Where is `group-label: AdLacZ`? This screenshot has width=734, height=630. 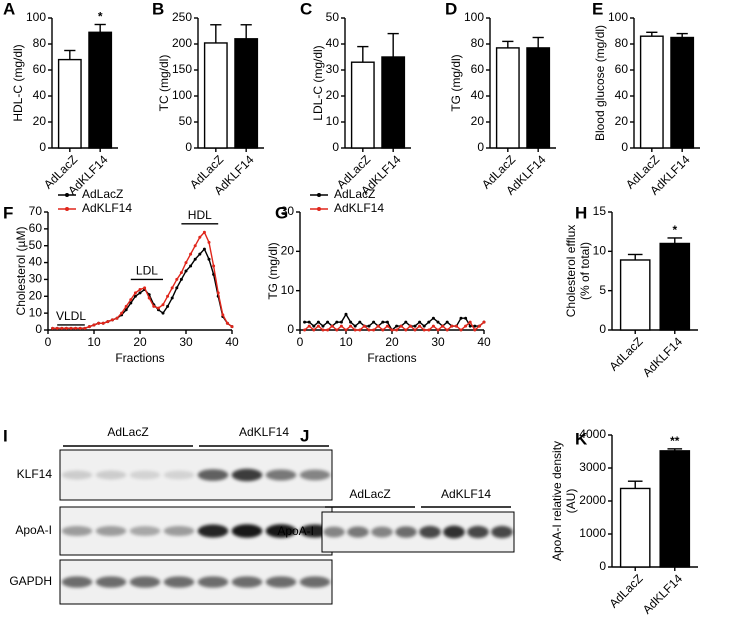 group-label: AdLacZ is located at coordinates (127, 432).